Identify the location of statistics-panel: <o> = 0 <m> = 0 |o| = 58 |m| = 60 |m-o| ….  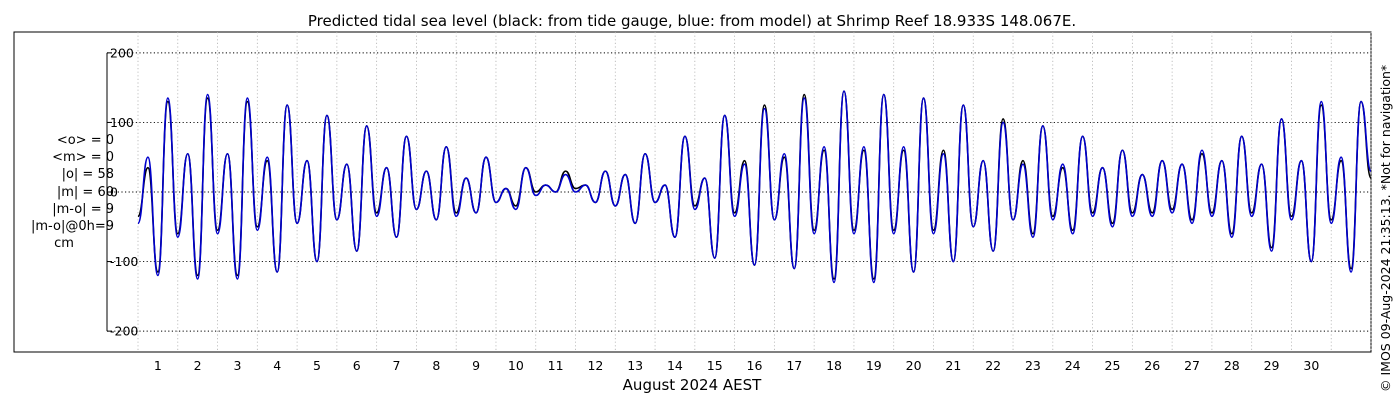
(64, 192).